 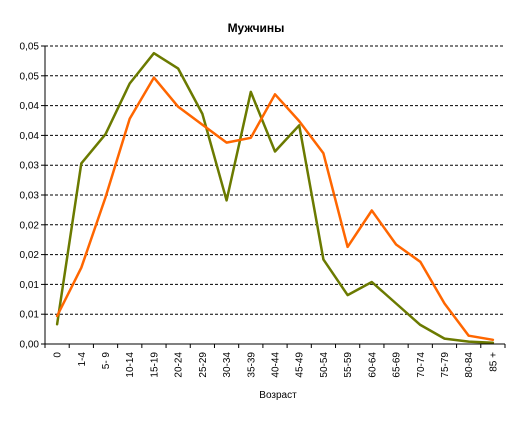 I want to click on x-tick-label: 35-39, so click(x=251, y=365).